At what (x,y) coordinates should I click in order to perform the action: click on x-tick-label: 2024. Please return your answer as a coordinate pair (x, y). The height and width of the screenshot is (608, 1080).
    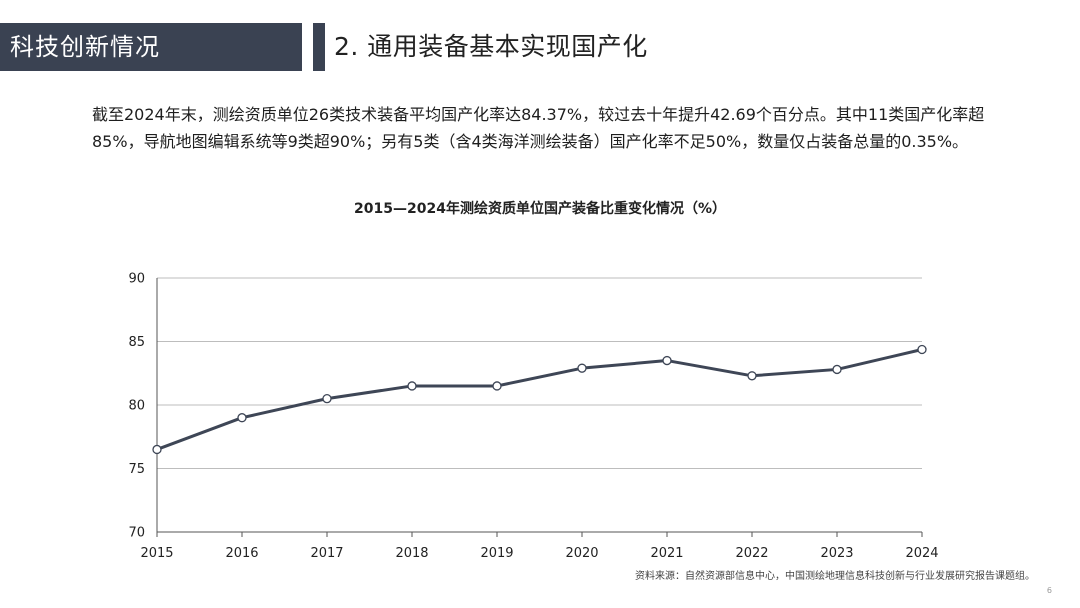
    Looking at the image, I should click on (921, 553).